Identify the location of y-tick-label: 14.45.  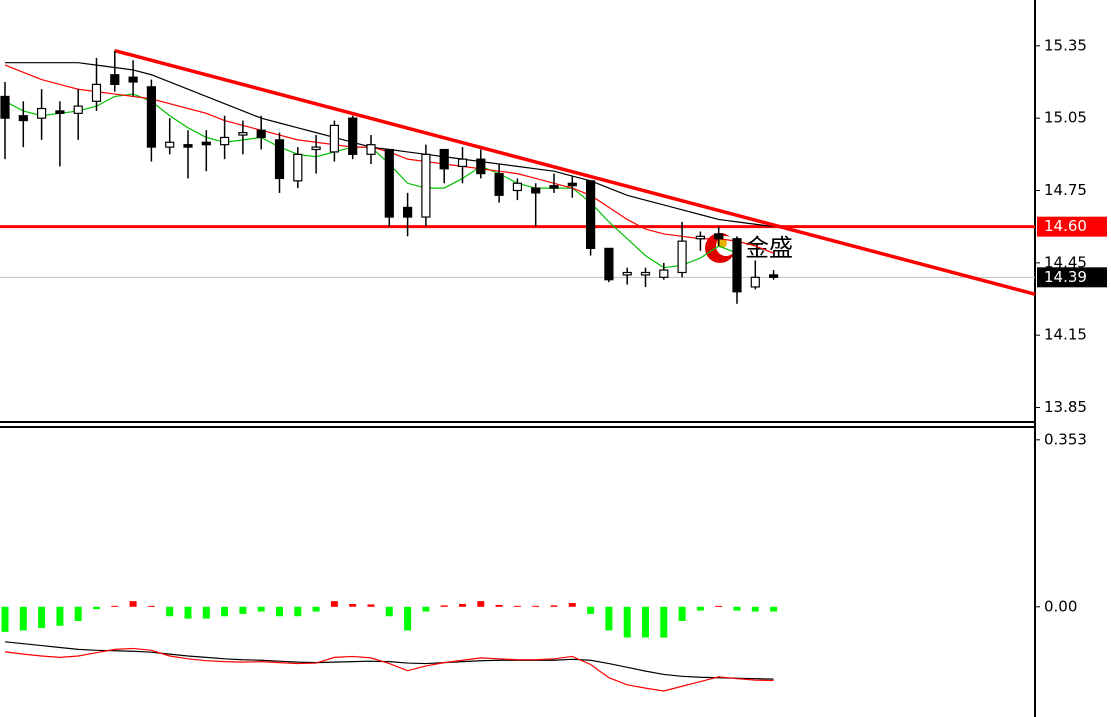
(1065, 262).